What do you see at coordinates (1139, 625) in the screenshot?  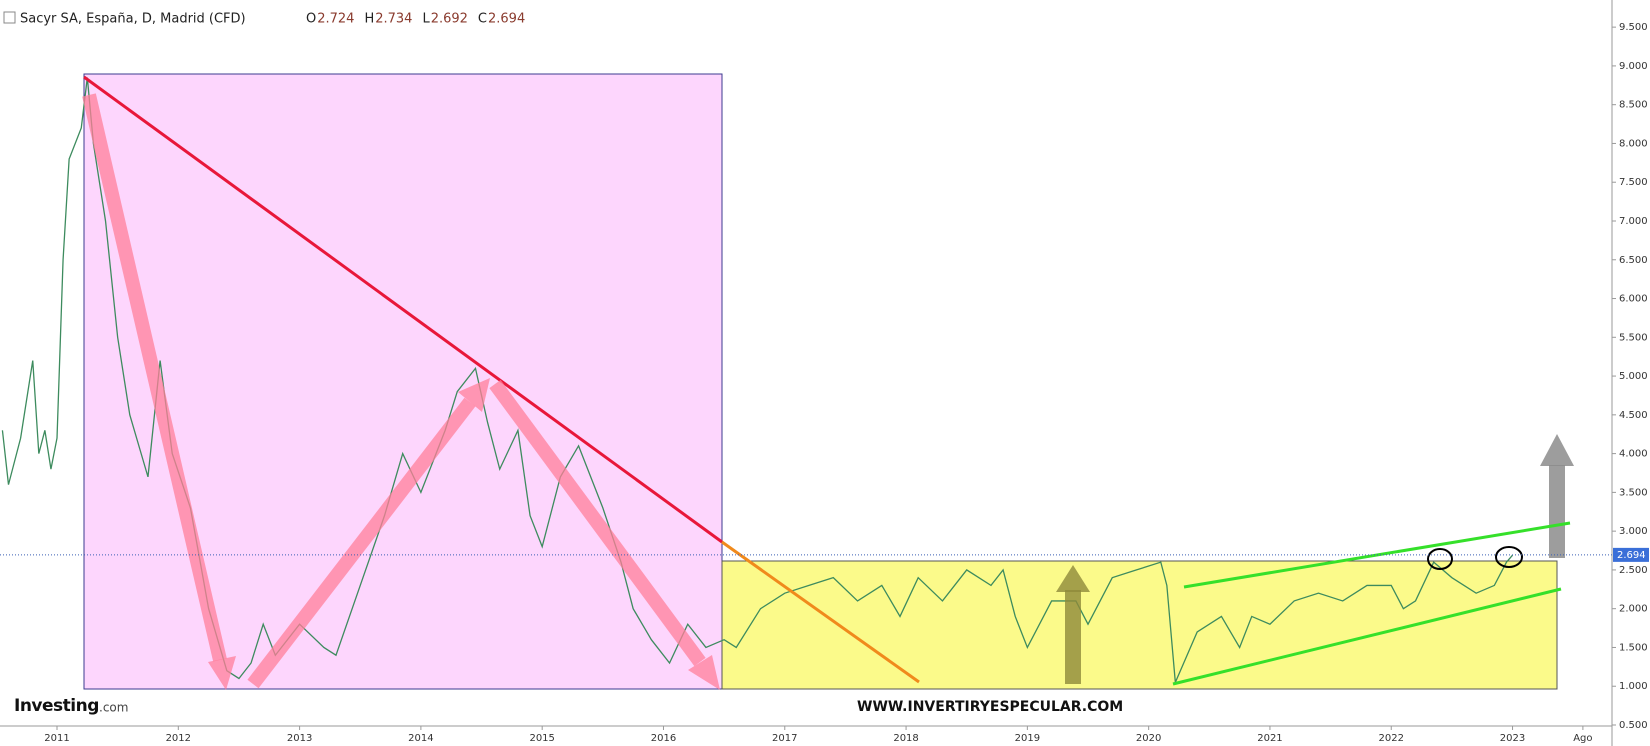 I see `yellow-zone` at bounding box center [1139, 625].